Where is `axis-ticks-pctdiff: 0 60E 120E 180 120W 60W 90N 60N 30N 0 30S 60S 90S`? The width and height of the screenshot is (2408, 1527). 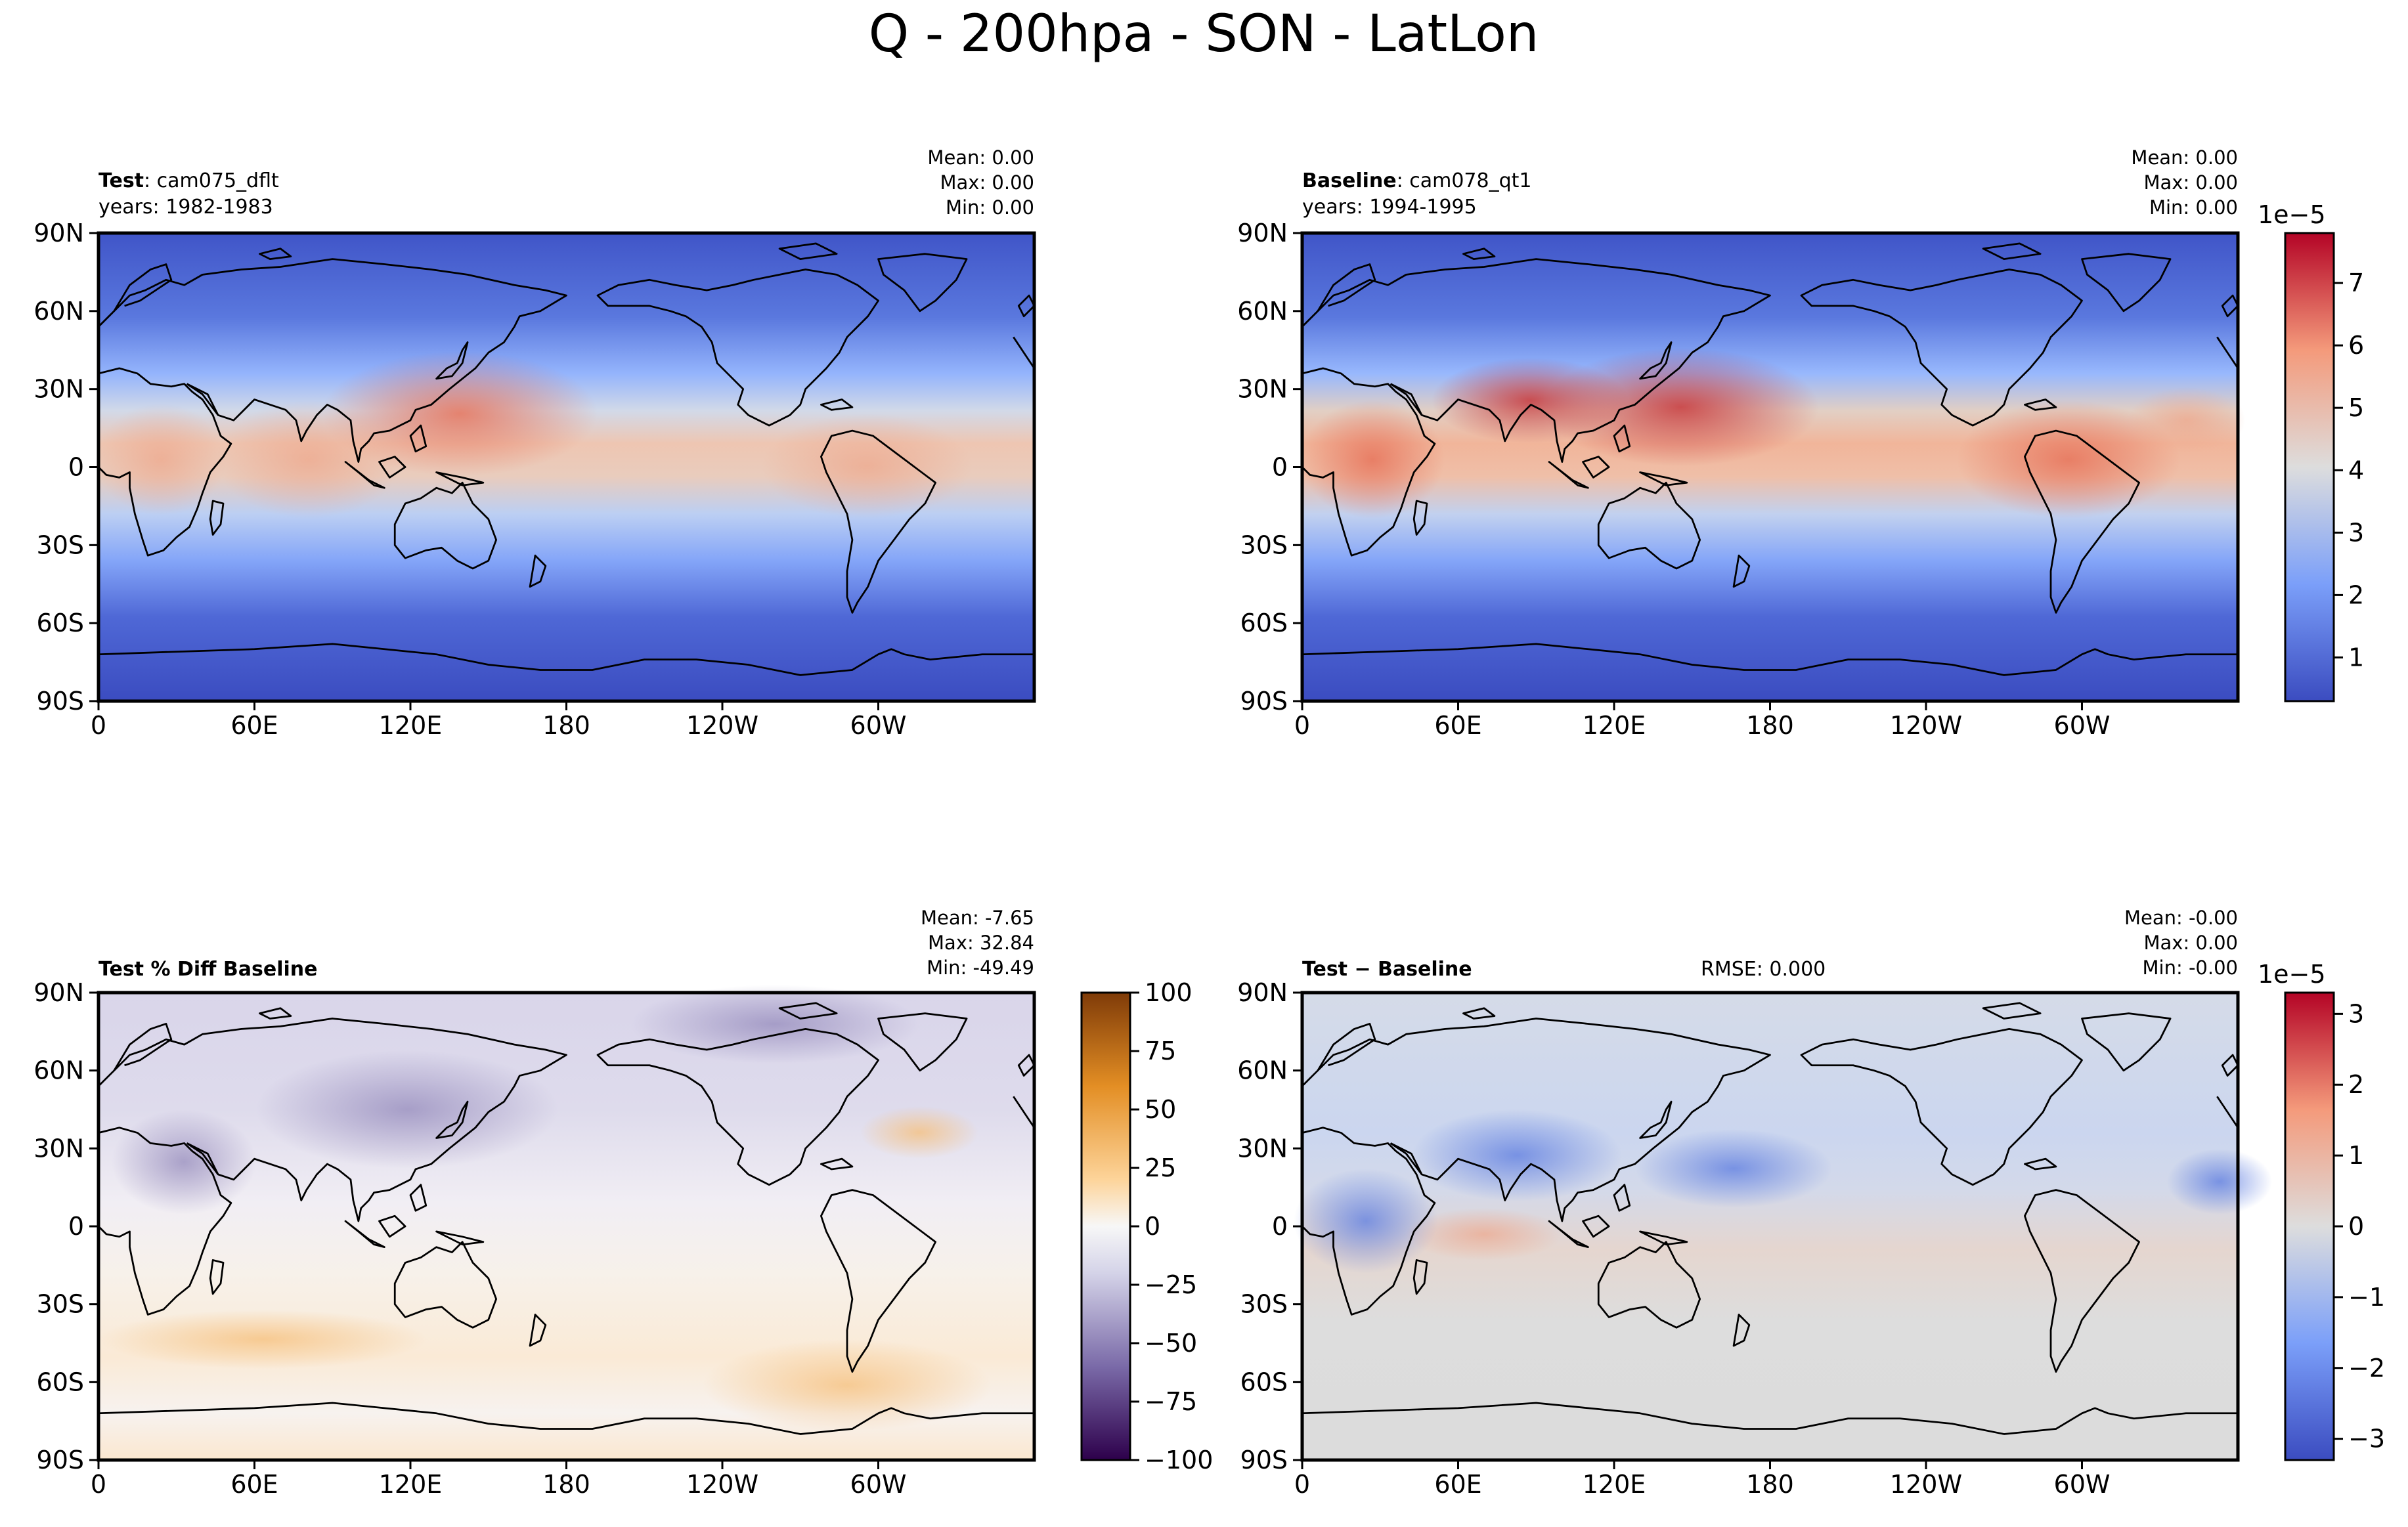
axis-ticks-pctdiff: 0 60E 120E 180 120W 60W 90N 60N 30N 0 30S 60S 90S is located at coordinates (469, 1238).